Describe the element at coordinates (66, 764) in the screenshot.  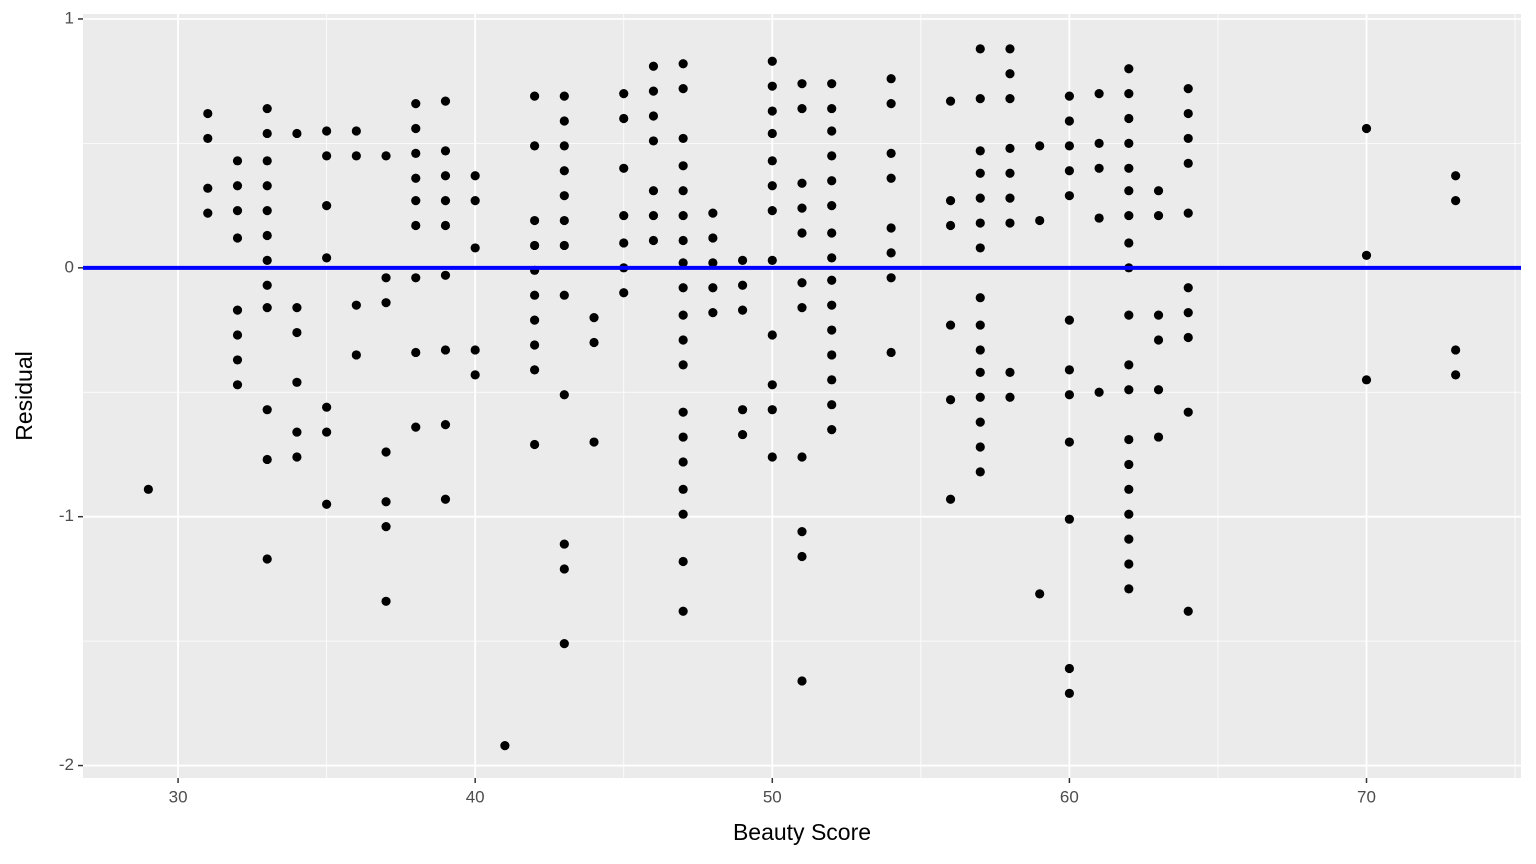
I see `y-tick-label: -2` at that location.